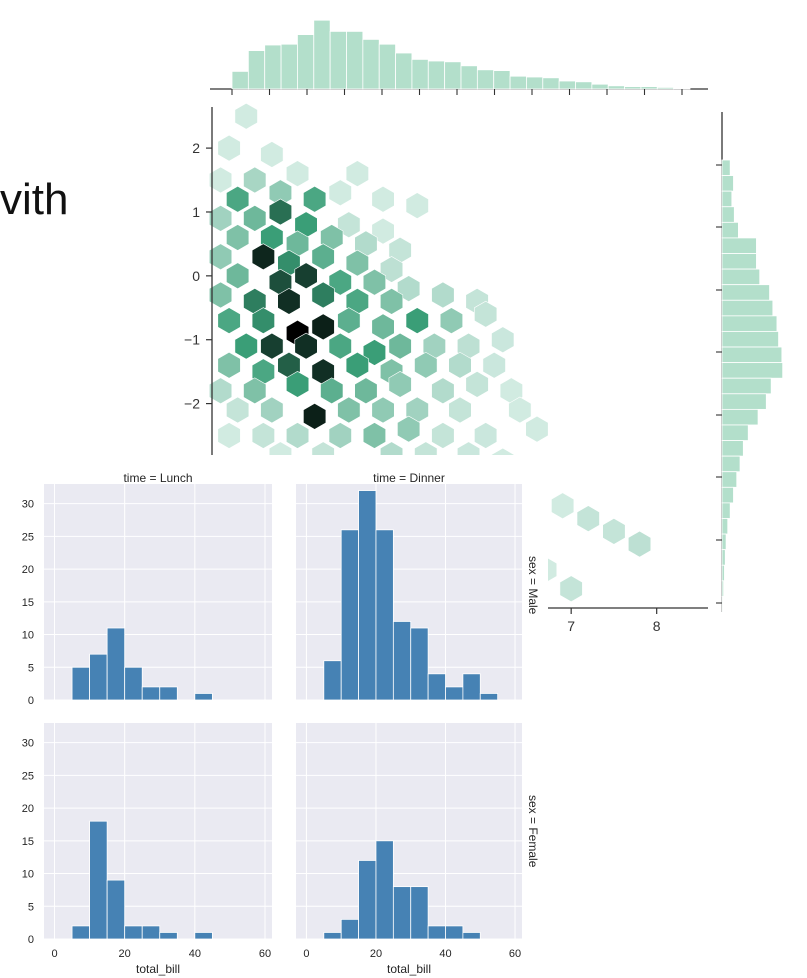 Image resolution: width=807 pixels, height=978 pixels. Describe the element at coordinates (31, 940) in the screenshot. I see `facet-y-tick-label-1-0: 0` at that location.